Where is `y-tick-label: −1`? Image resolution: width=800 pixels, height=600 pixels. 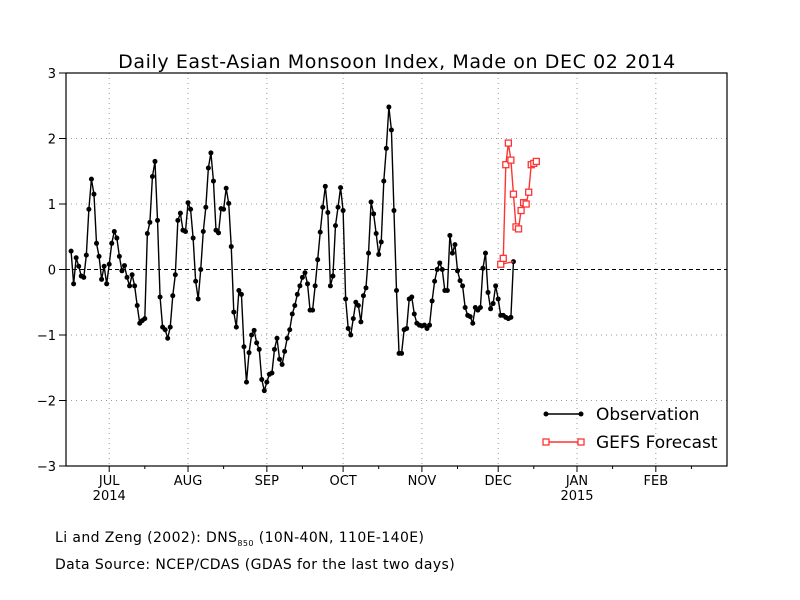
y-tick-label: −1 is located at coordinates (46, 336).